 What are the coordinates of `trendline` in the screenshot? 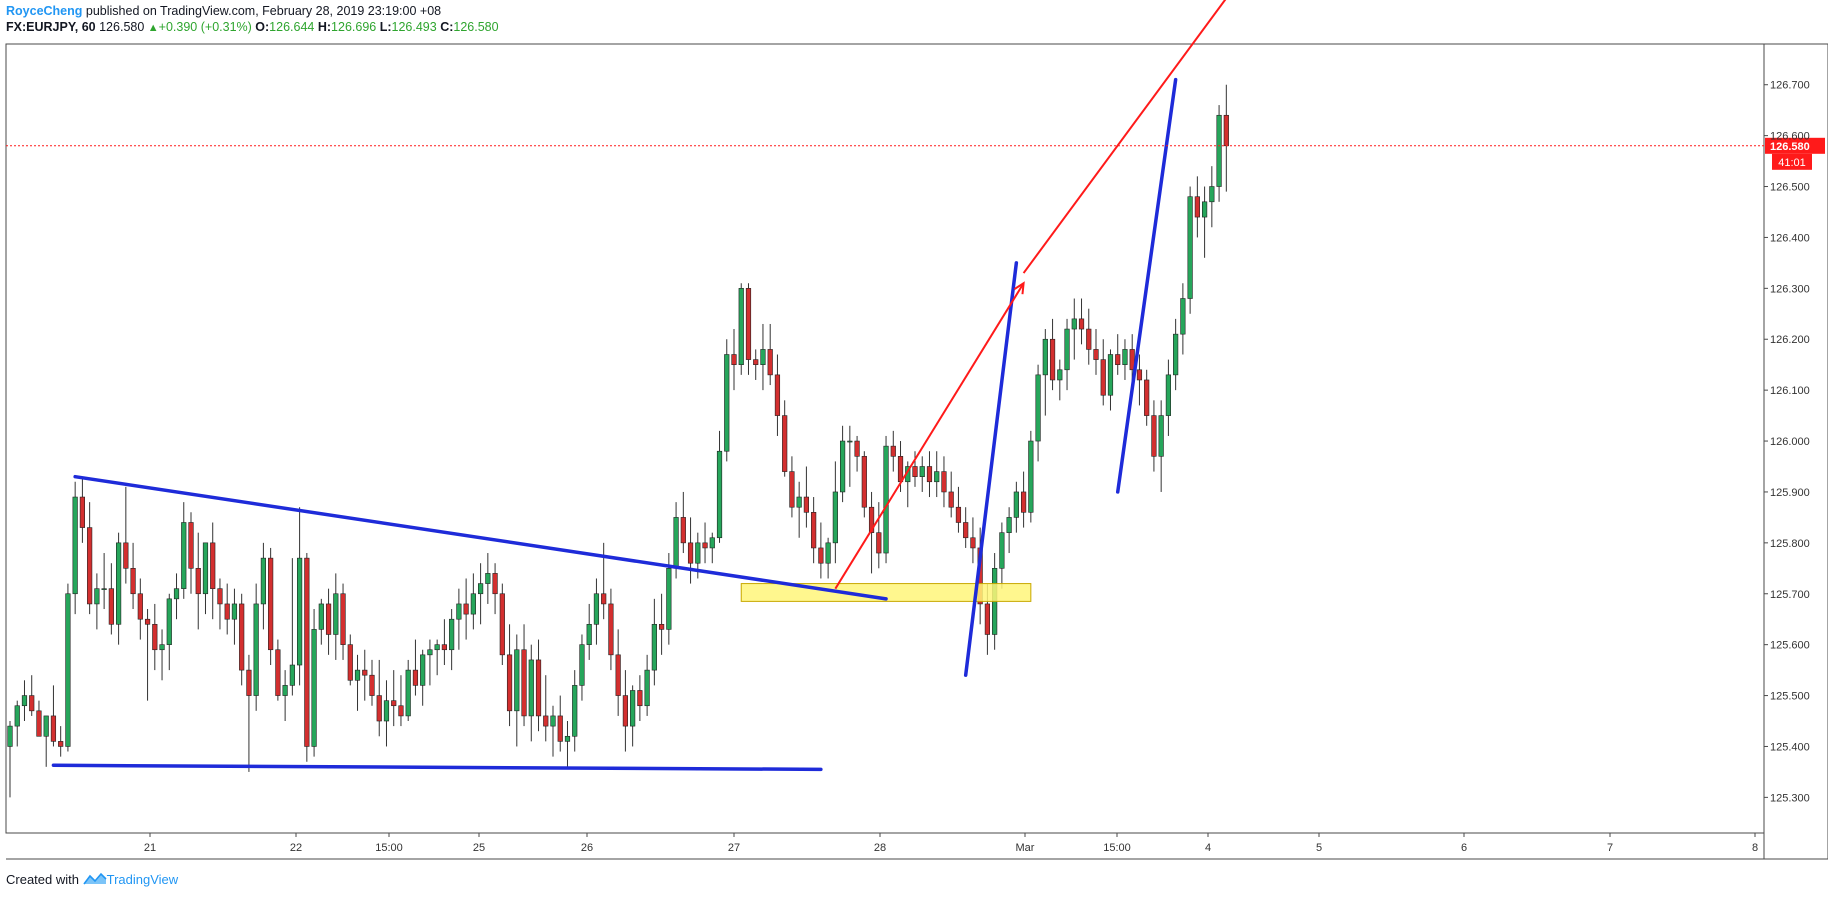 It's located at (991, 469).